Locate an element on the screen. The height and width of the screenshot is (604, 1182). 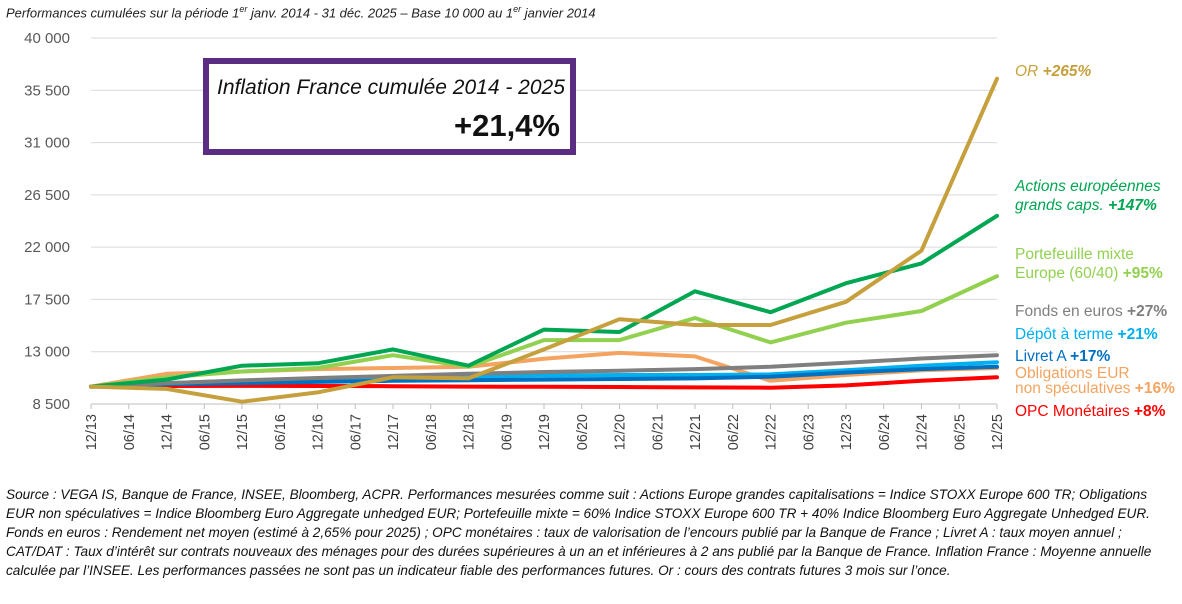
series-line-opc is located at coordinates (544, 382).